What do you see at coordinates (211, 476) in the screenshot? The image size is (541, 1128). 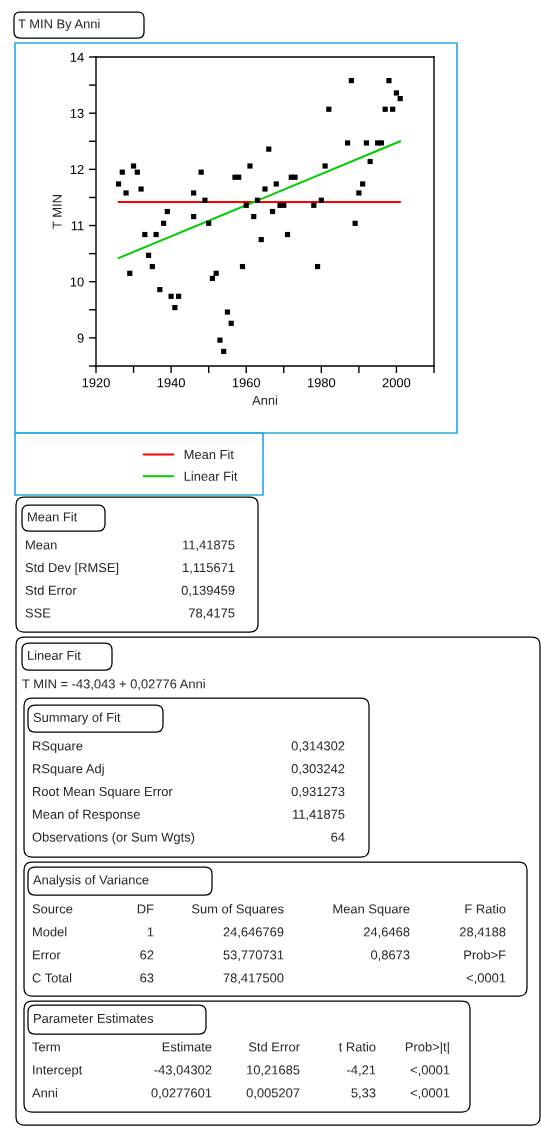 I see `legend-label: Linear Fit` at bounding box center [211, 476].